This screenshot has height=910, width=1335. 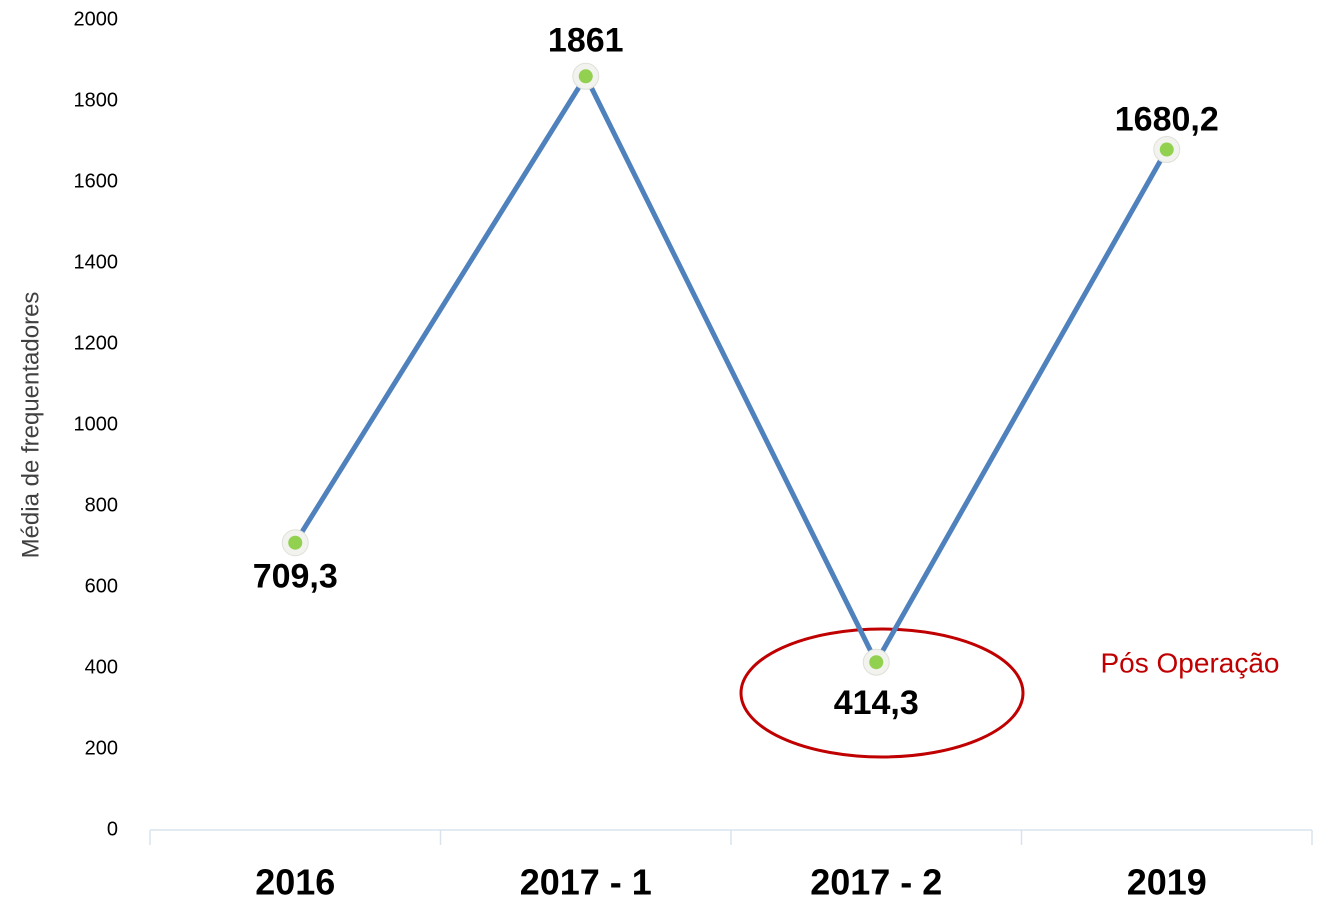 What do you see at coordinates (96, 262) in the screenshot?
I see `y-tick-label: 1400` at bounding box center [96, 262].